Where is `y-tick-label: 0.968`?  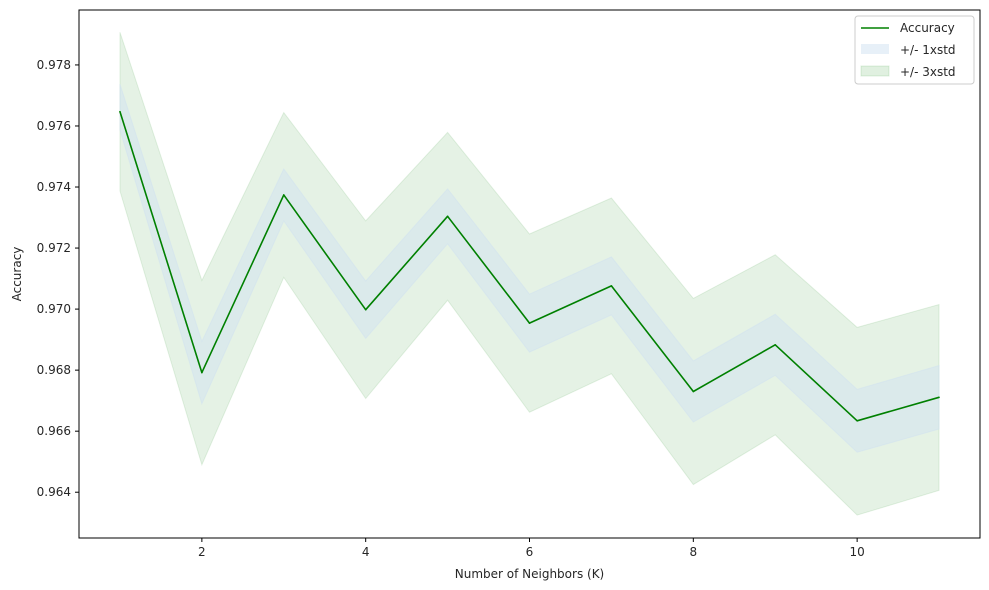 y-tick-label: 0.968 is located at coordinates (54, 370).